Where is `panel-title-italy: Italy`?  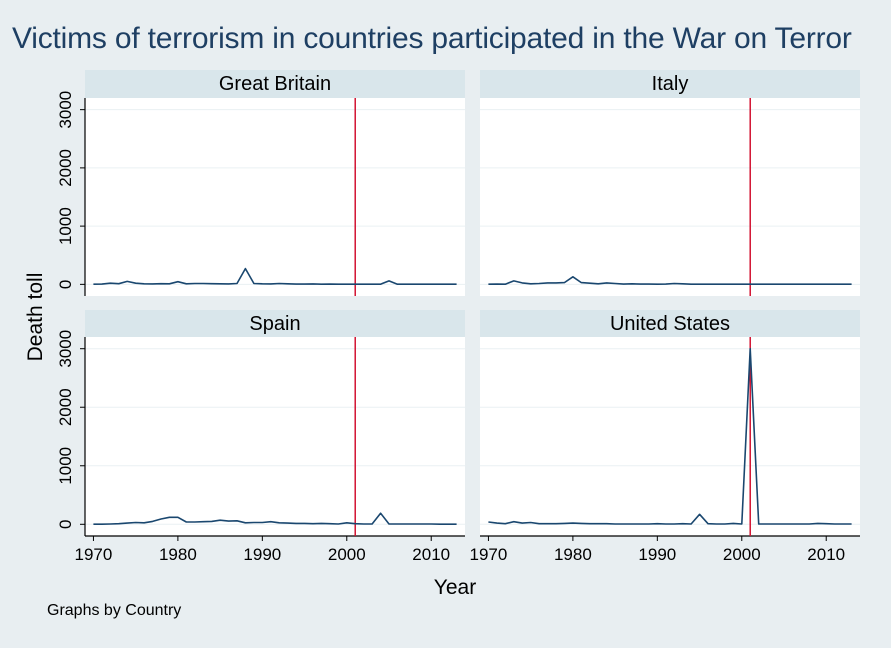
panel-title-italy: Italy is located at coordinates (670, 84).